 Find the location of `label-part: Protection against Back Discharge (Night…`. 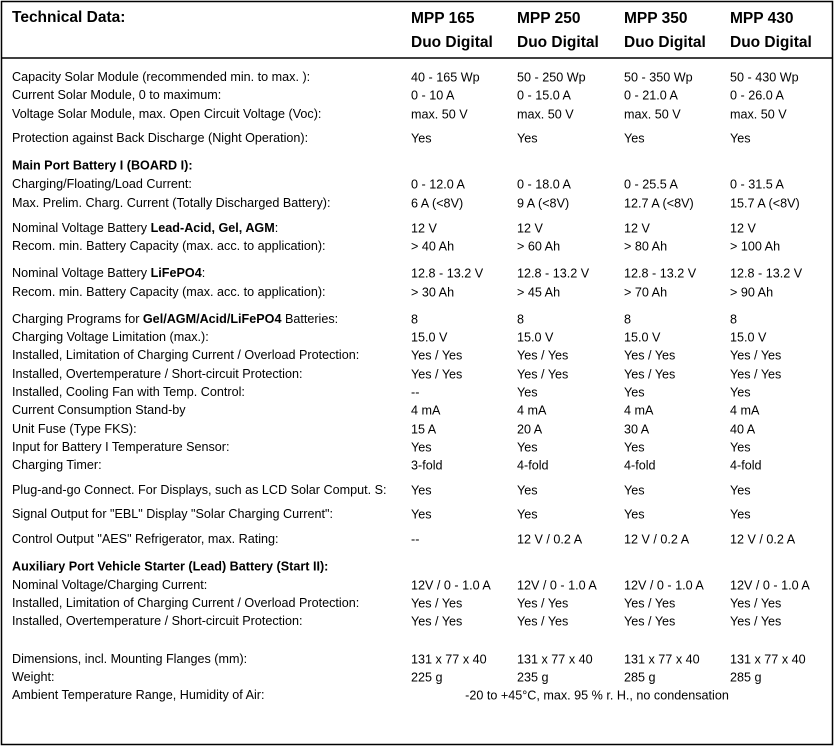

label-part: Protection against Back Discharge (Night… is located at coordinates (160, 138).